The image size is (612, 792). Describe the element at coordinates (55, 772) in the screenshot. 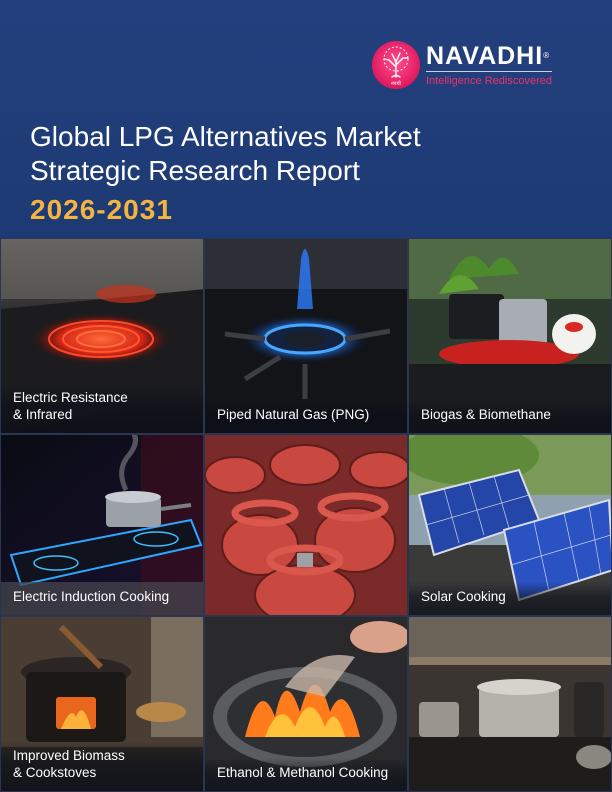

I see `tile-label-line2: & Cookstoves` at that location.